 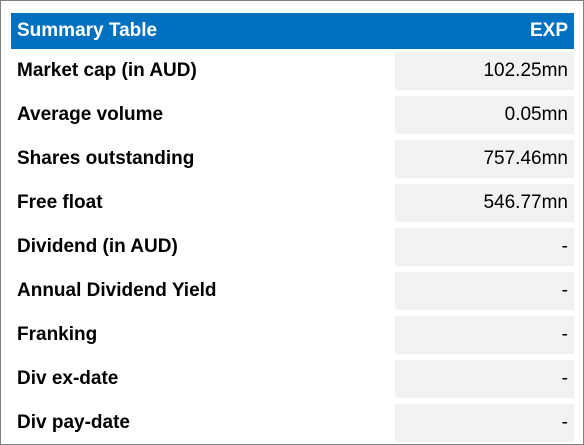 What do you see at coordinates (292, 291) in the screenshot?
I see `table-row: Annual Dividend Yield -` at bounding box center [292, 291].